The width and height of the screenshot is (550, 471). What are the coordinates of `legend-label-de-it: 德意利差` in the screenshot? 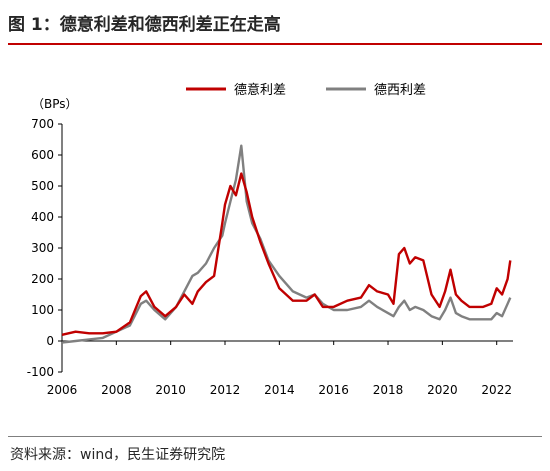 It's located at (260, 90).